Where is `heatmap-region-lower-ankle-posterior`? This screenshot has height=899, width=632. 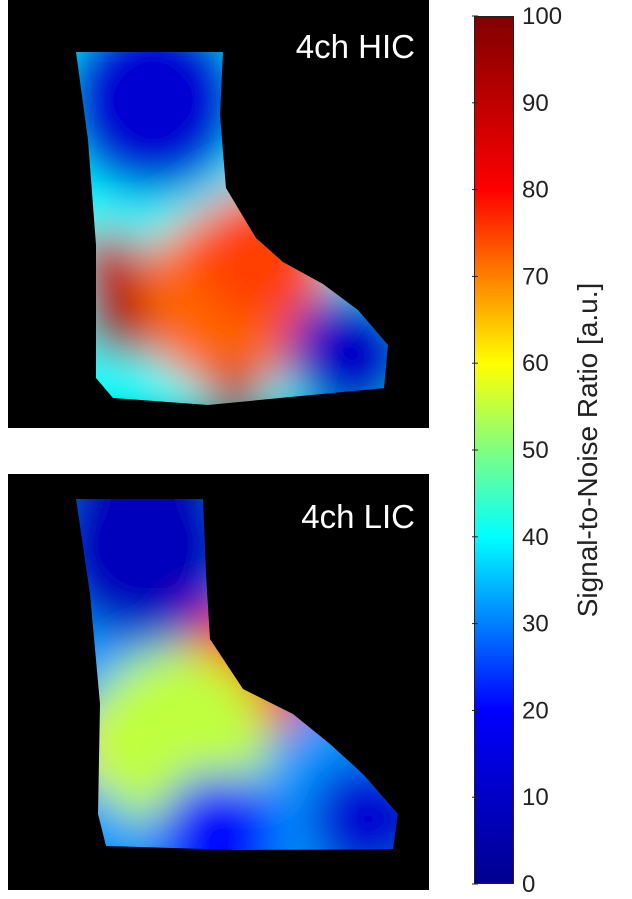
heatmap-region-lower-ankle-posterior is located at coordinates (110, 265).